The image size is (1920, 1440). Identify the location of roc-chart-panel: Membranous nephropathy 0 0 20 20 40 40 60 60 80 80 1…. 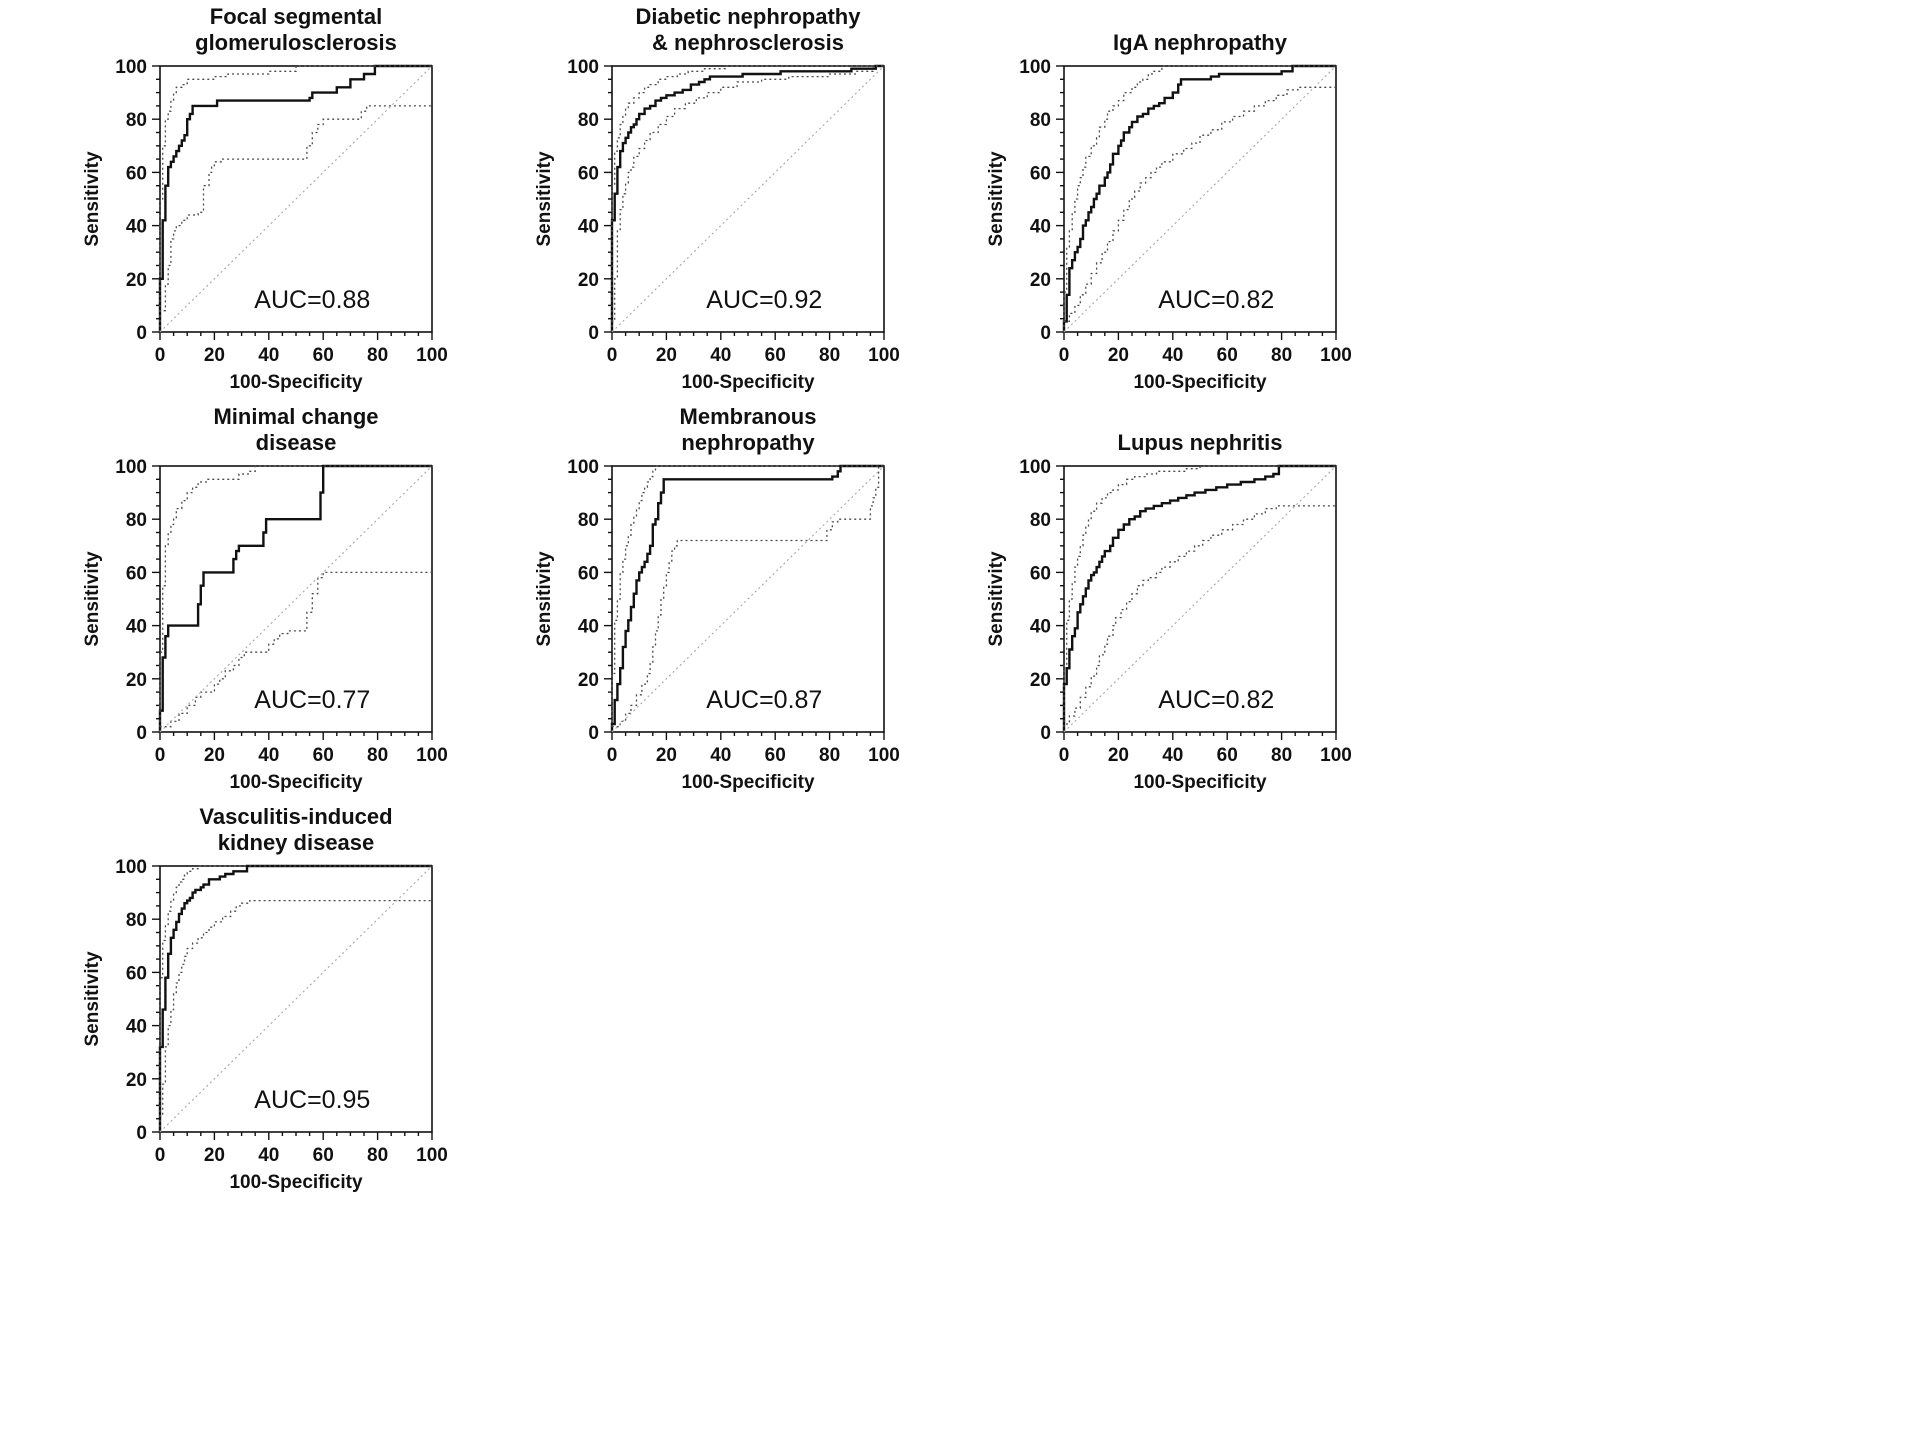
(714, 605).